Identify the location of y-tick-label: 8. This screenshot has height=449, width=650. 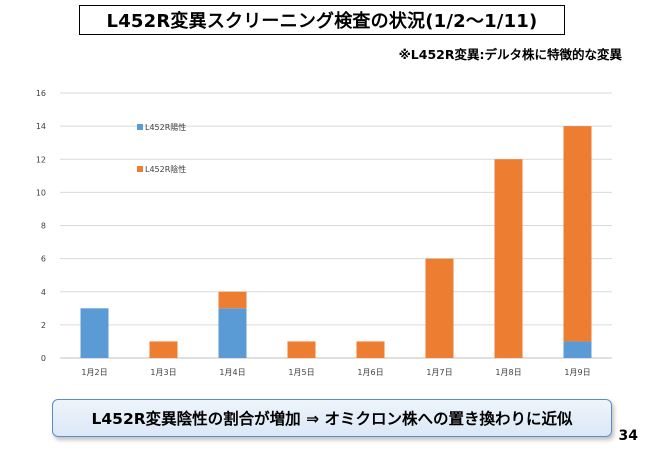
(43, 226).